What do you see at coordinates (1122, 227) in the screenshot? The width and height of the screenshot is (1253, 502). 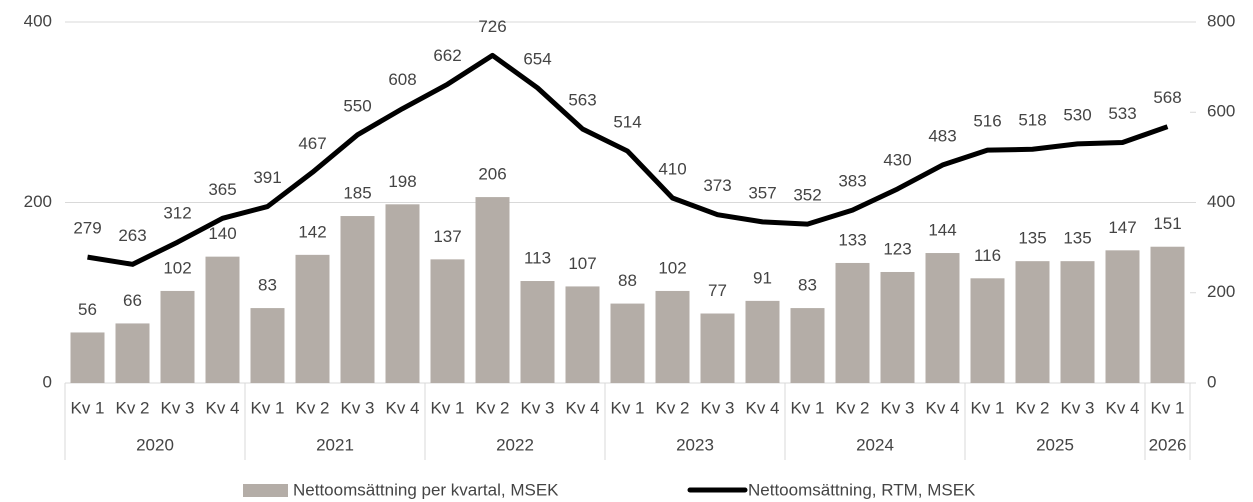 I see `data-label: 147` at bounding box center [1122, 227].